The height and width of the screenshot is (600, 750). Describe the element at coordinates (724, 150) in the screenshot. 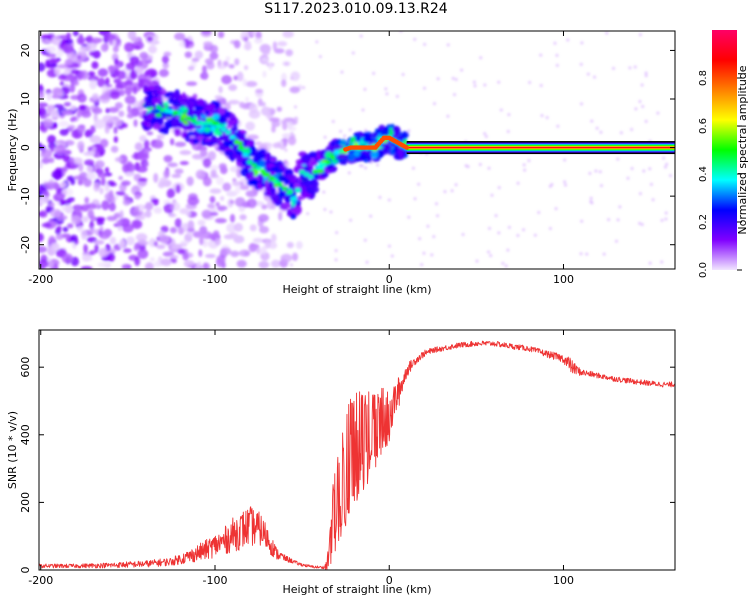

I see `colorbar-gradient` at that location.